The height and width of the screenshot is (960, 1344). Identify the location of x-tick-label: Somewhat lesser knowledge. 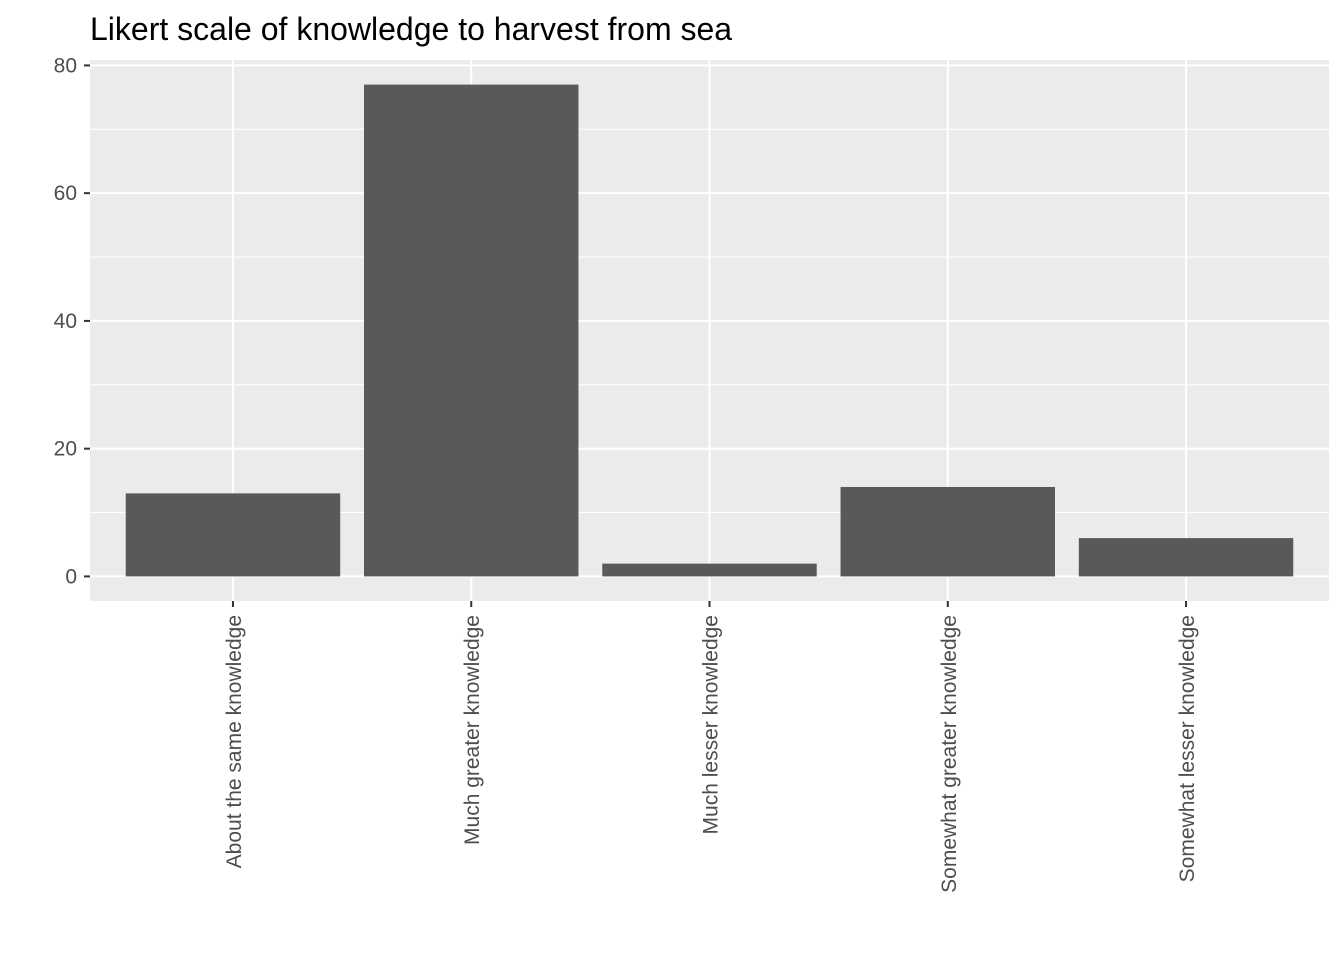
(1187, 748).